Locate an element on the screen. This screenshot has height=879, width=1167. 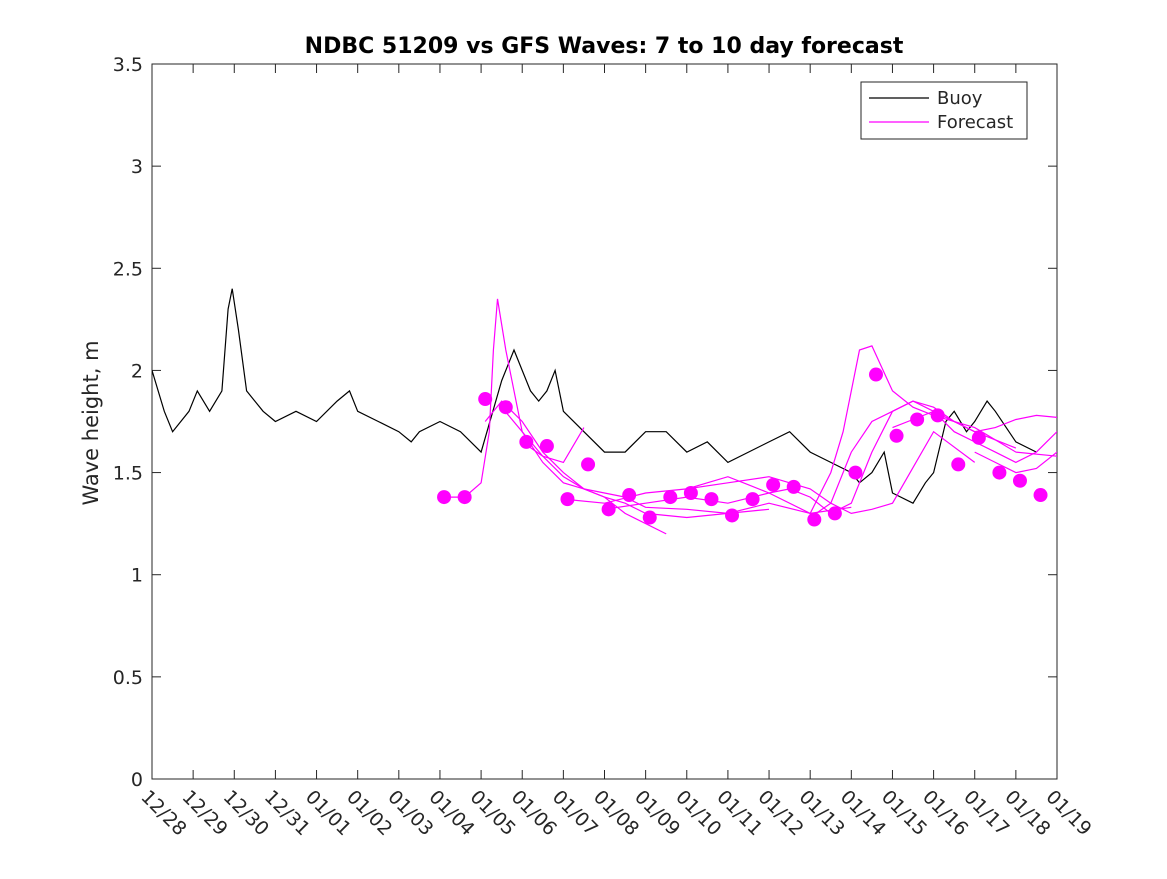
legend-box is located at coordinates (944, 110).